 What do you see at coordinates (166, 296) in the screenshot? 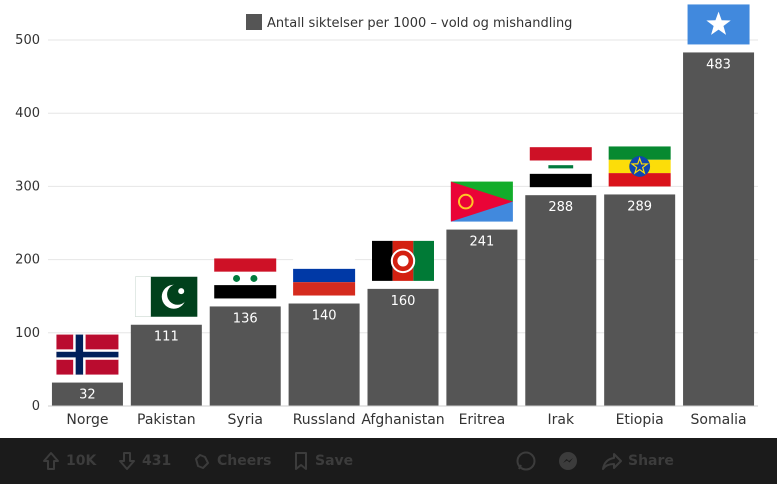
I see `pakistan-flag-icon` at bounding box center [166, 296].